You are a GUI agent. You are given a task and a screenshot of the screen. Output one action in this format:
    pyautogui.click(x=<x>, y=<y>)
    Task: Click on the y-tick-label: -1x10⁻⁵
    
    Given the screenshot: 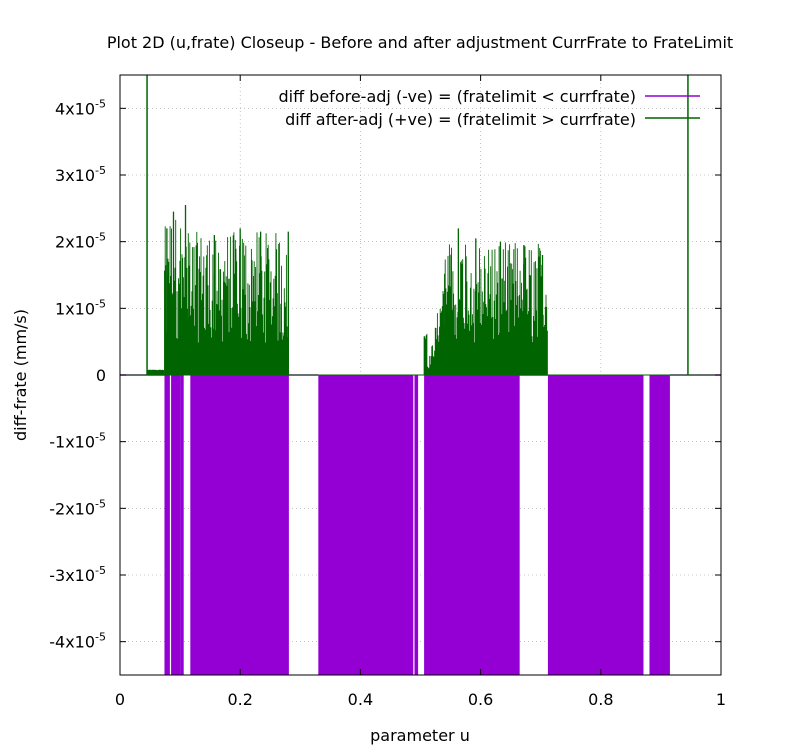 What is the action you would take?
    pyautogui.click(x=77, y=441)
    